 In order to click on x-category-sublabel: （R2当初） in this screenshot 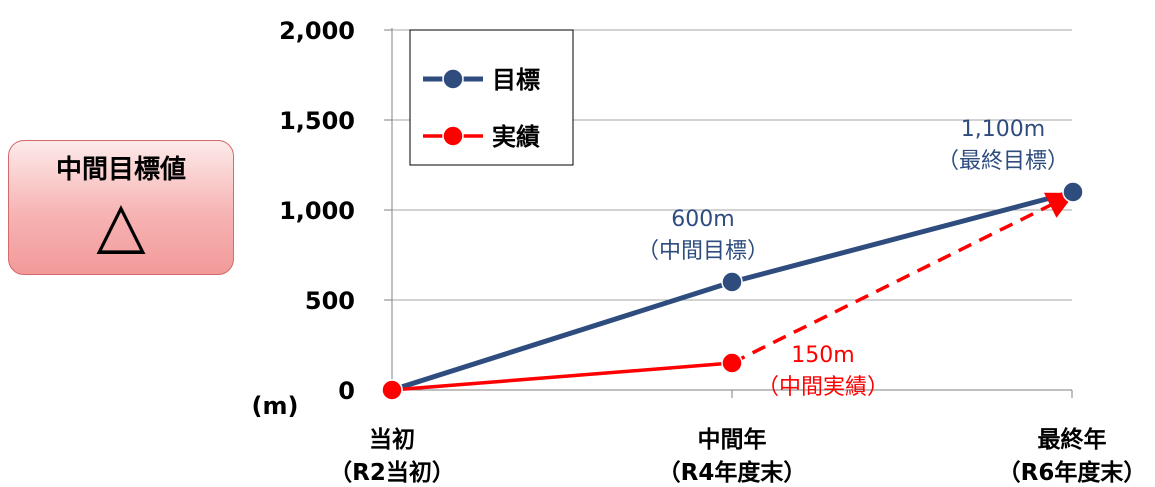, I will do `click(392, 472)`.